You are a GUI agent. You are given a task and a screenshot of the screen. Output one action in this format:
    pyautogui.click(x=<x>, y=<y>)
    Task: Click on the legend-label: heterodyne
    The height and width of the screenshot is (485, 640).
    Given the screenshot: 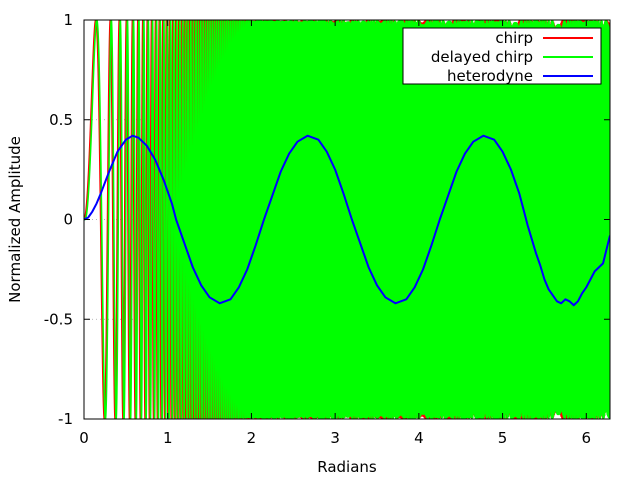 What is the action you would take?
    pyautogui.click(x=490, y=76)
    